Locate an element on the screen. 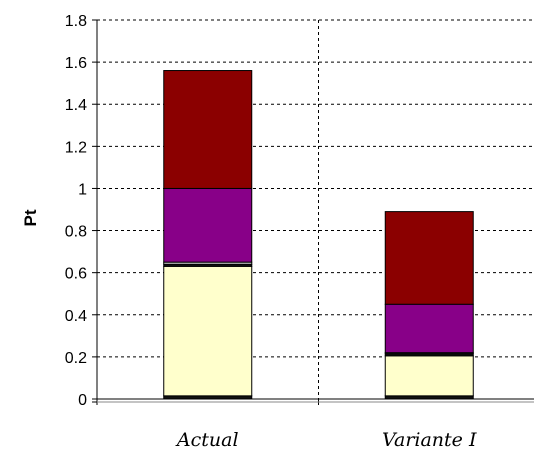 The height and width of the screenshot is (451, 534). y-tick-labels: 0 0.2 0.4 0.6 0.8 1 1.2 1.4 1.6 1.8 is located at coordinates (76, 211).